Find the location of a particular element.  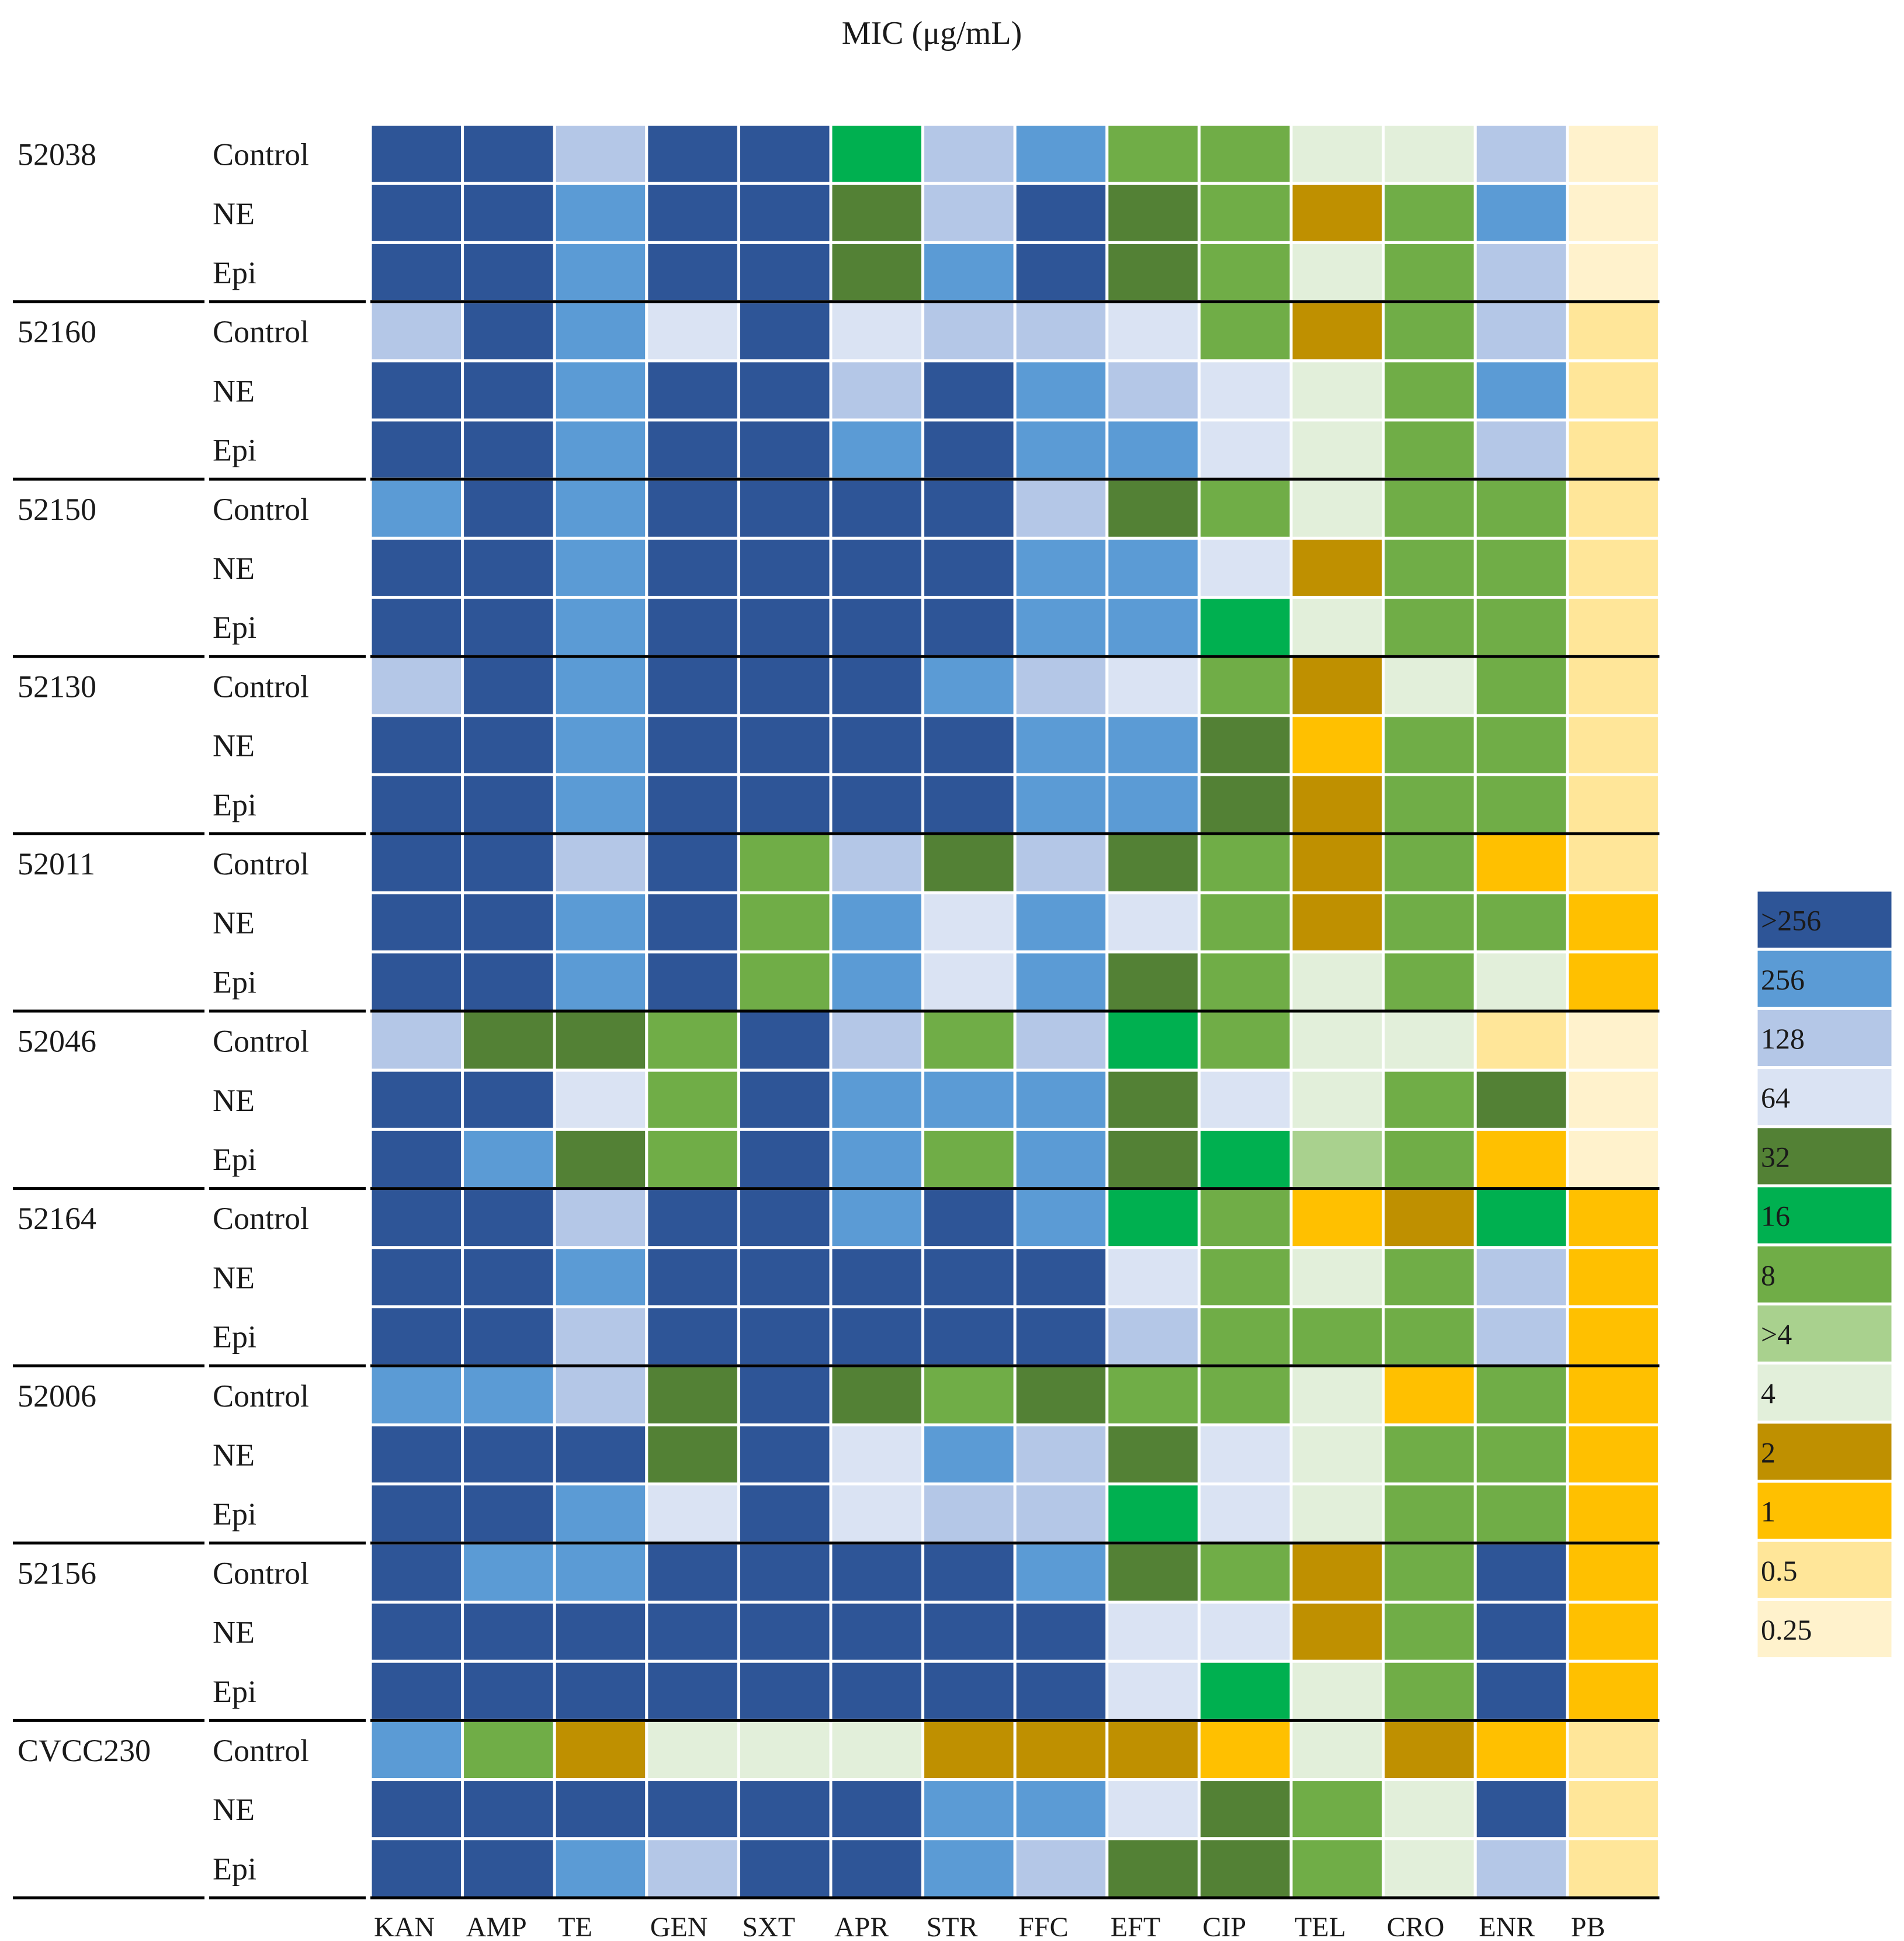

heatmap-cell-52160-epi-apr is located at coordinates (877, 449).